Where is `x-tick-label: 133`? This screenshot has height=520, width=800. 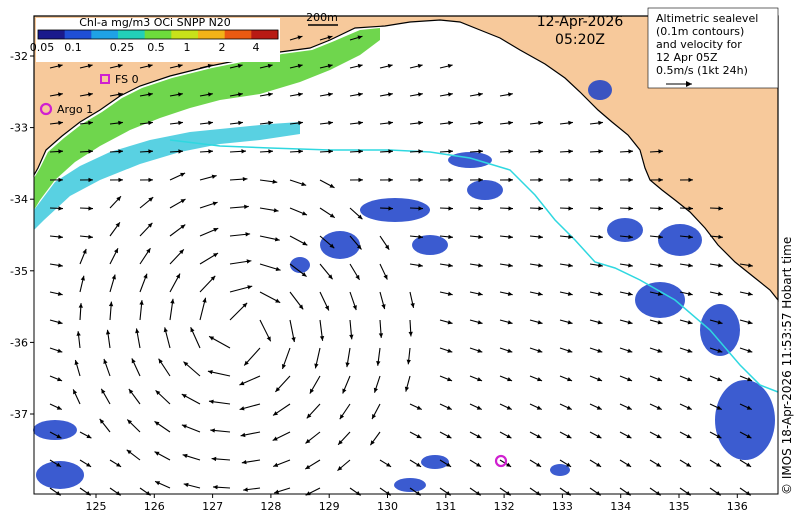 x-tick-label: 133 is located at coordinates (562, 506).